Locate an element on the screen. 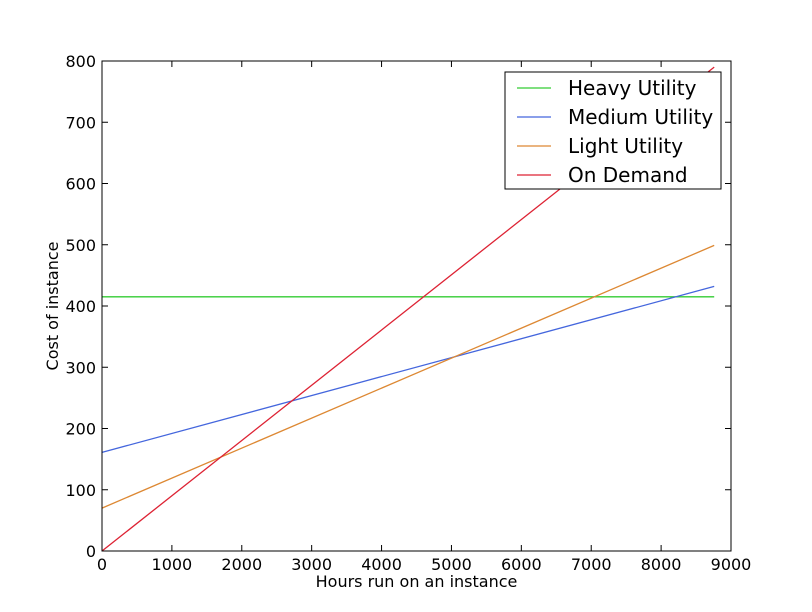  y-tick-label: 300 is located at coordinates (80, 367).